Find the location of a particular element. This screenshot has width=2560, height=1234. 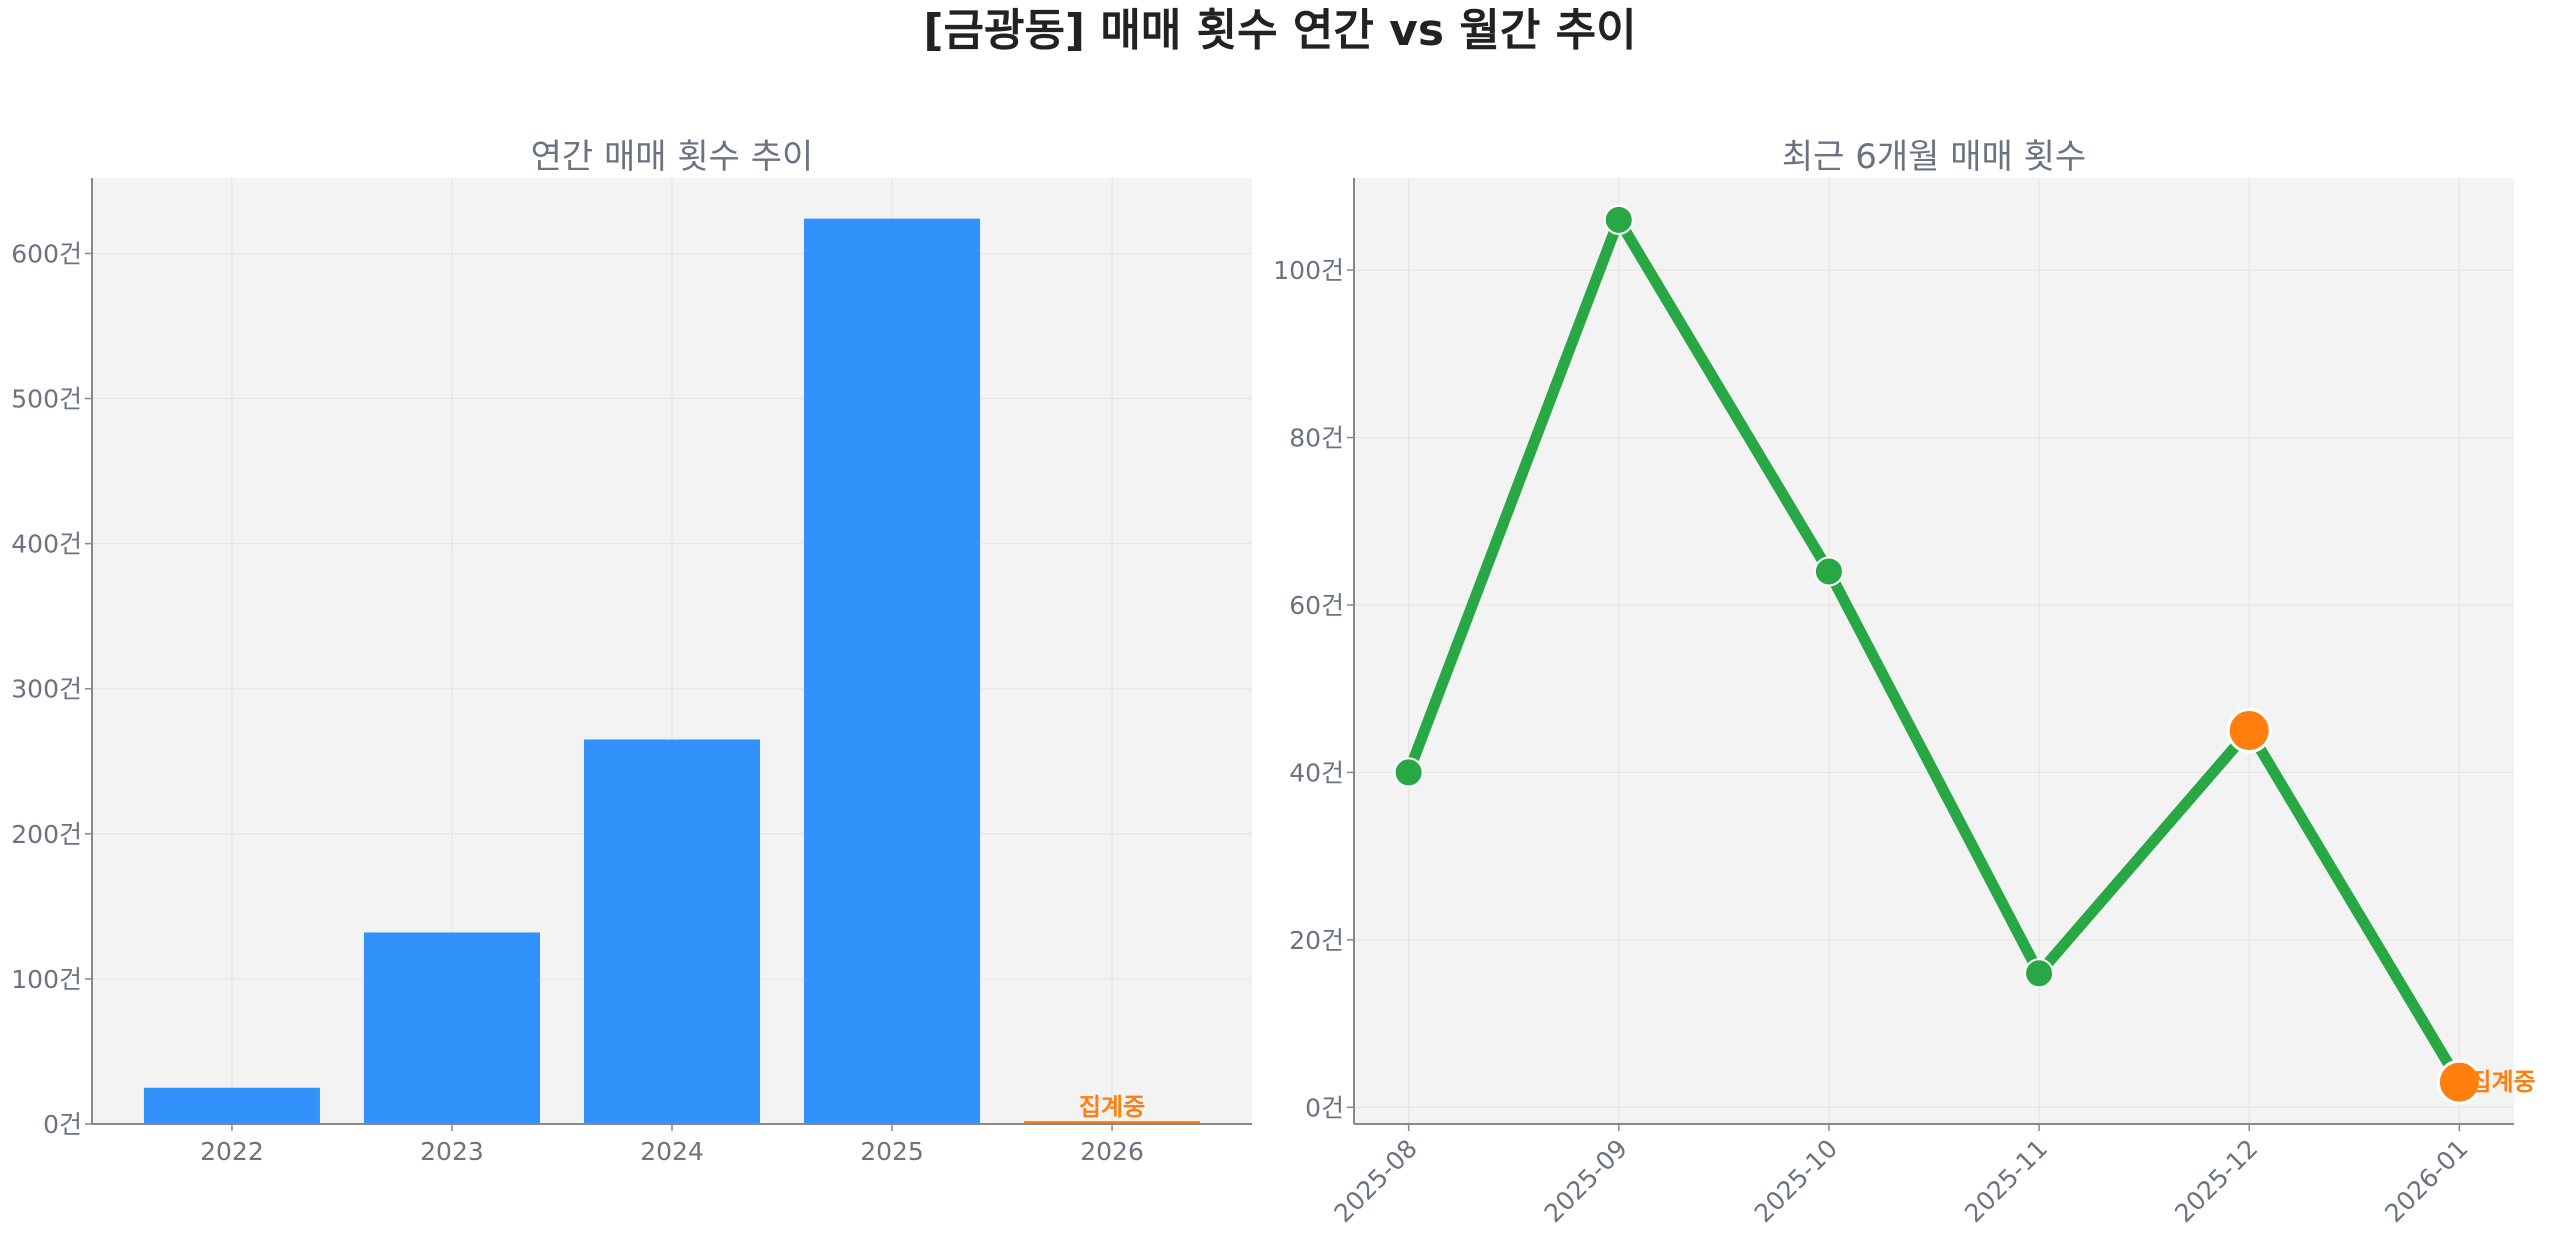

y-tick-label: 60건 is located at coordinates (1316, 605).